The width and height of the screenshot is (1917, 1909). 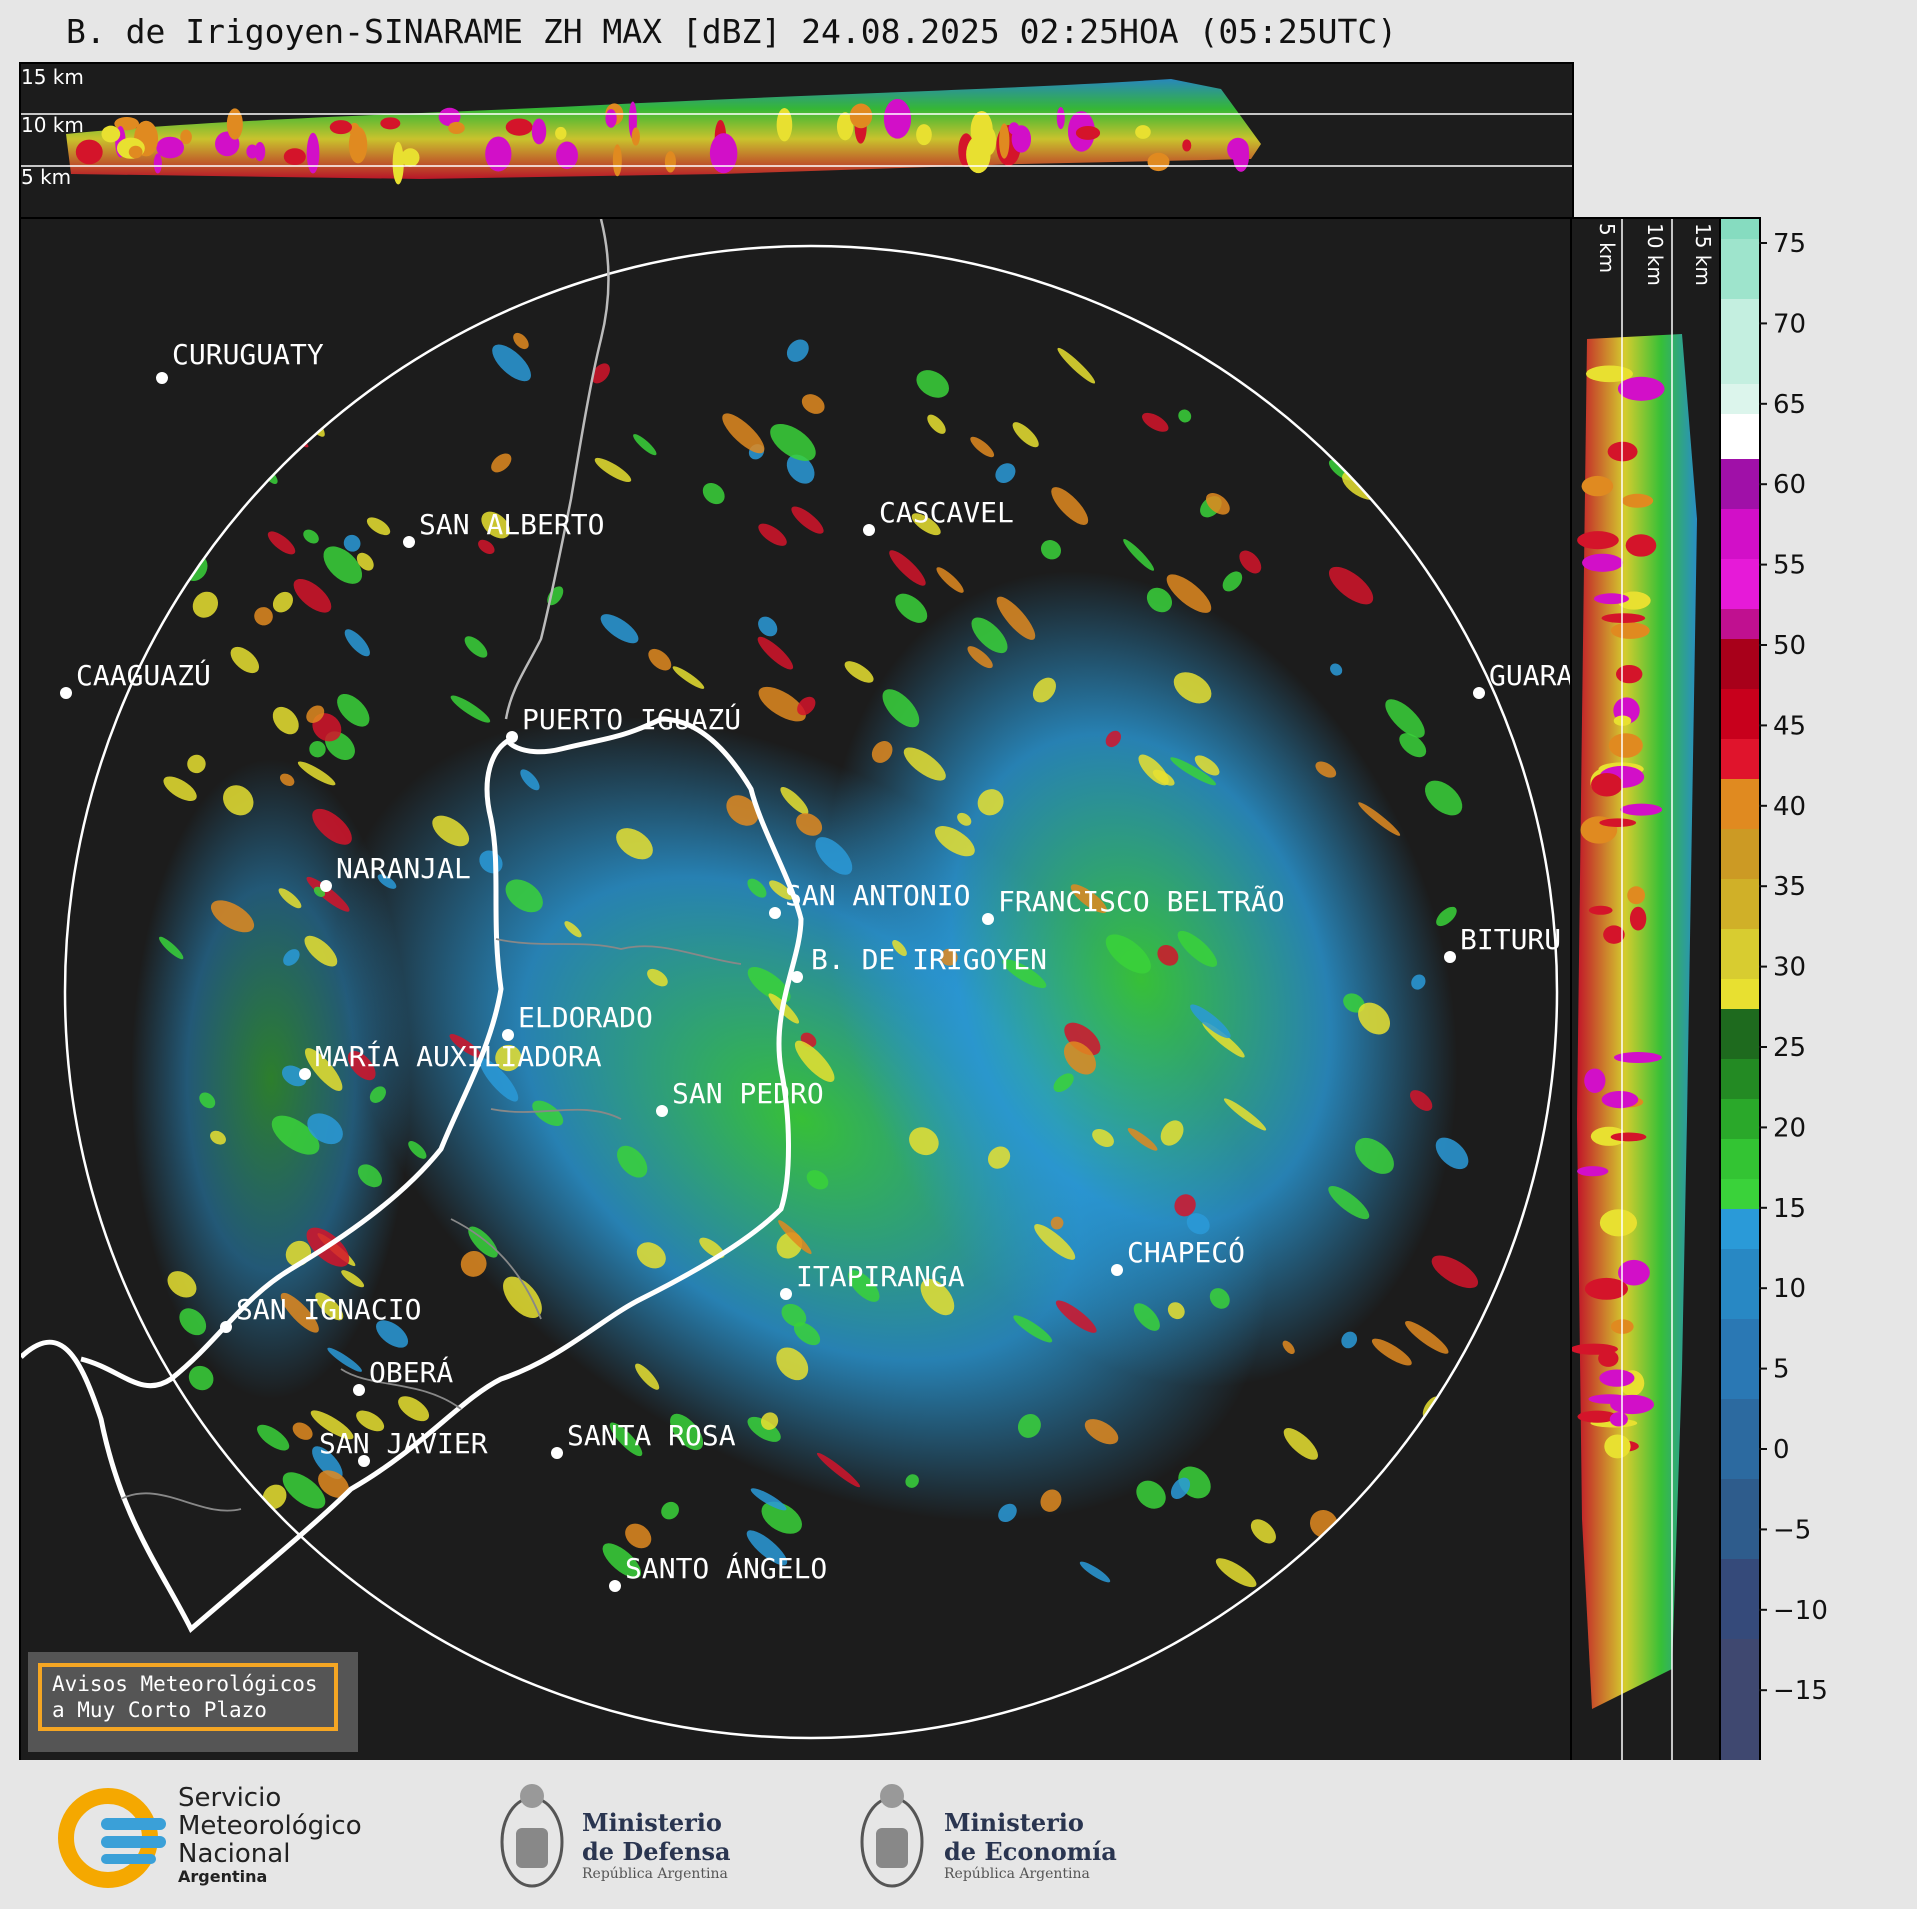 What do you see at coordinates (662, 141) in the screenshot?
I see `top-convective-cells` at bounding box center [662, 141].